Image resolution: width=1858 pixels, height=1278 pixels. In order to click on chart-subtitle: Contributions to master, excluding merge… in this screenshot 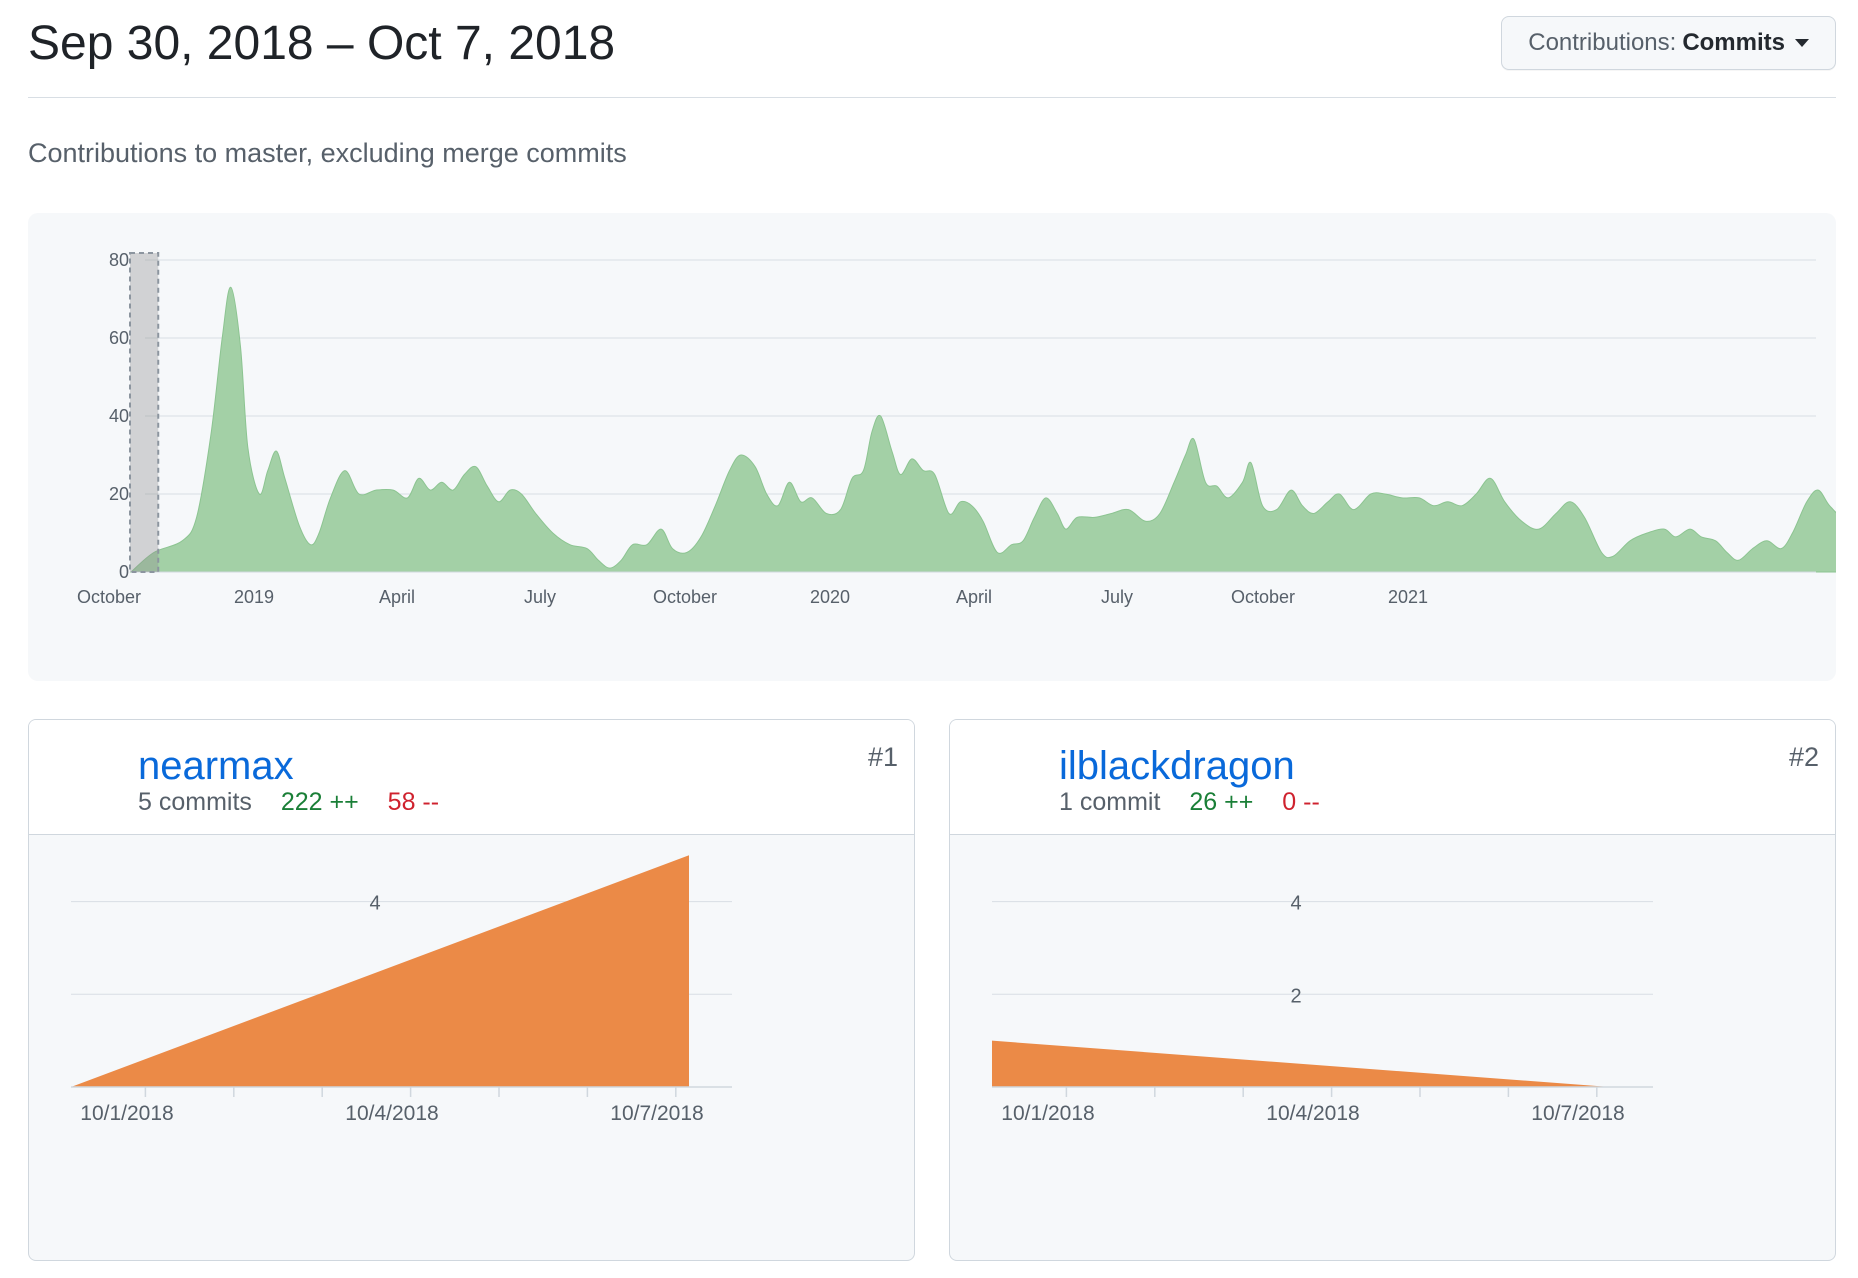, I will do `click(327, 153)`.